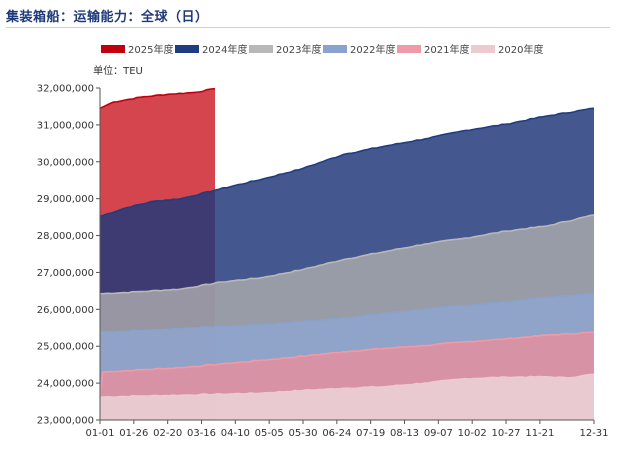  I want to click on x-tick-label: 12-31, so click(593, 433).